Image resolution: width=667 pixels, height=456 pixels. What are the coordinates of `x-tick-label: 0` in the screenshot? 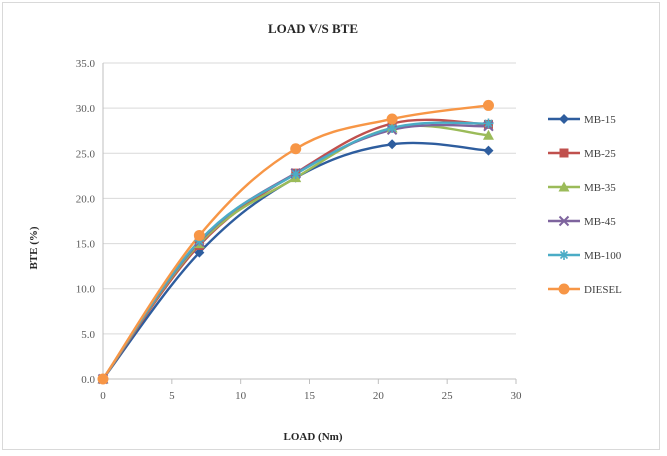 It's located at (103, 396).